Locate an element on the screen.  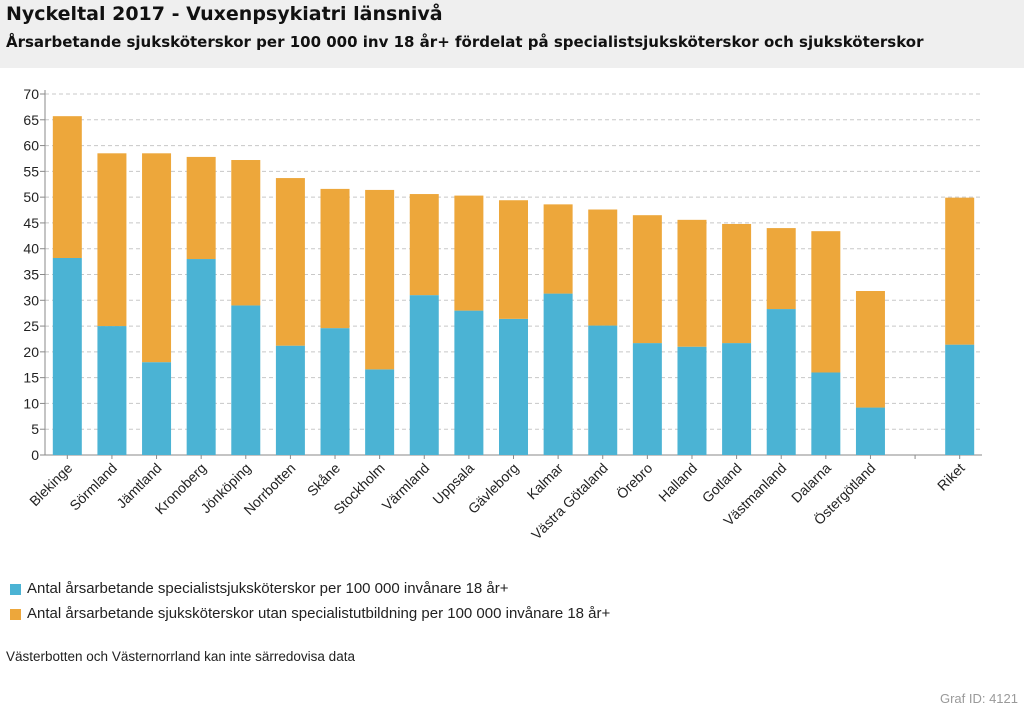
legend-swatch-specialist is located at coordinates (15, 589).